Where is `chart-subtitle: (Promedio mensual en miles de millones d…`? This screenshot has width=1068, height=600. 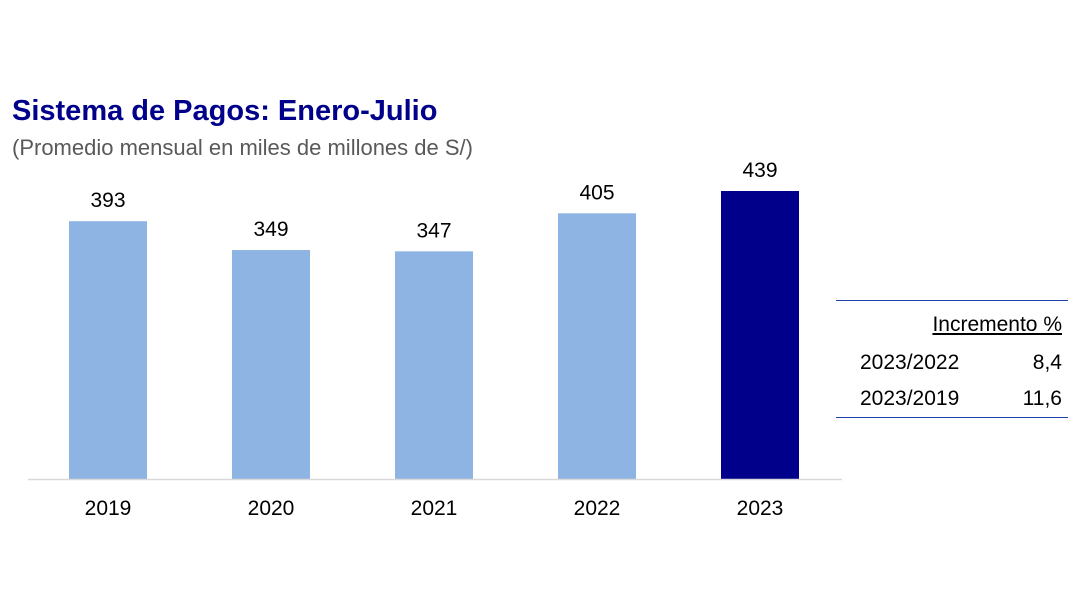 chart-subtitle: (Promedio mensual en miles de millones d… is located at coordinates (242, 147).